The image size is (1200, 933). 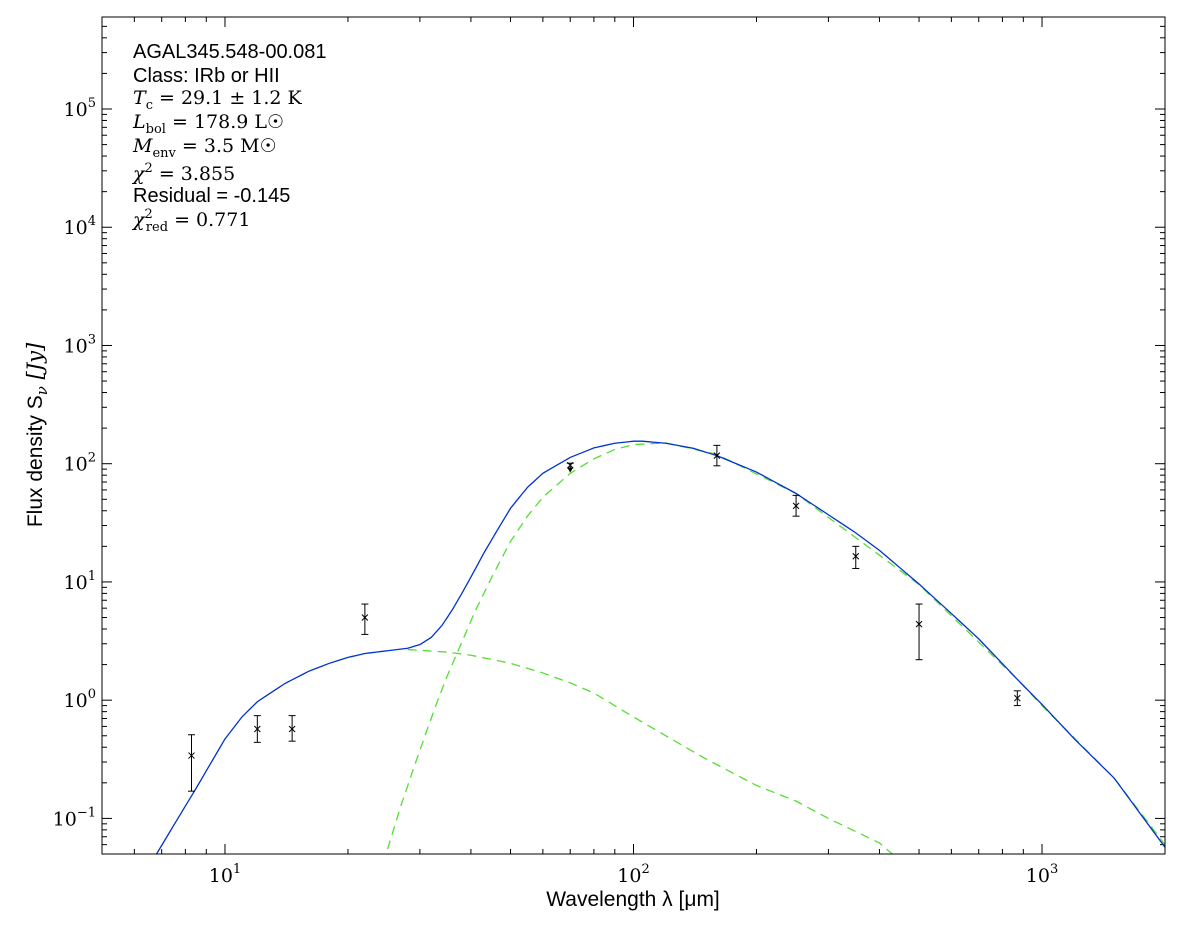 I want to click on y-tick-label: 10¹, so click(x=80, y=581).